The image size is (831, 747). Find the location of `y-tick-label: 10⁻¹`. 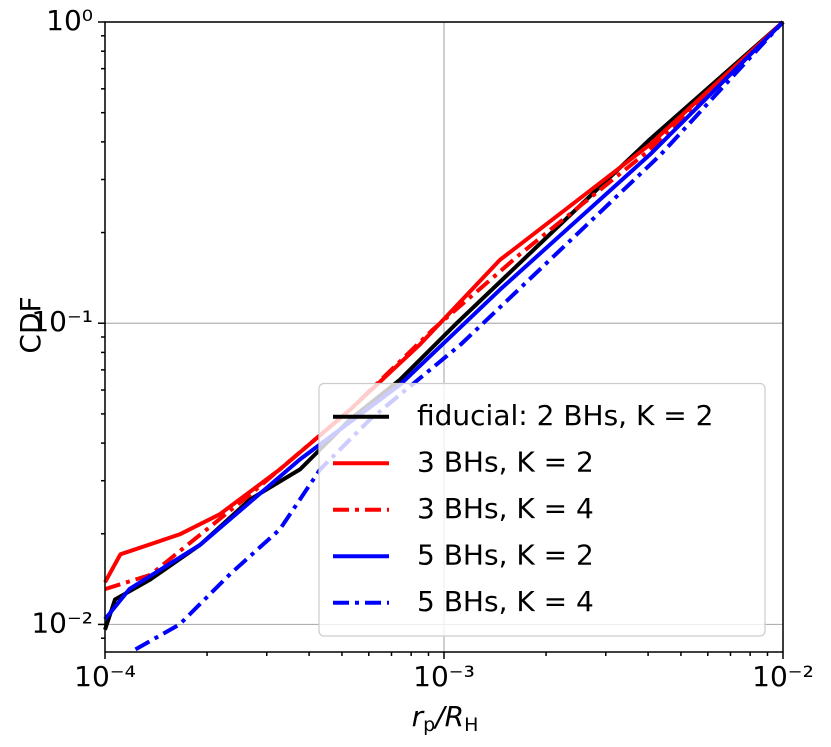

y-tick-label: 10⁻¹ is located at coordinates (62, 321).